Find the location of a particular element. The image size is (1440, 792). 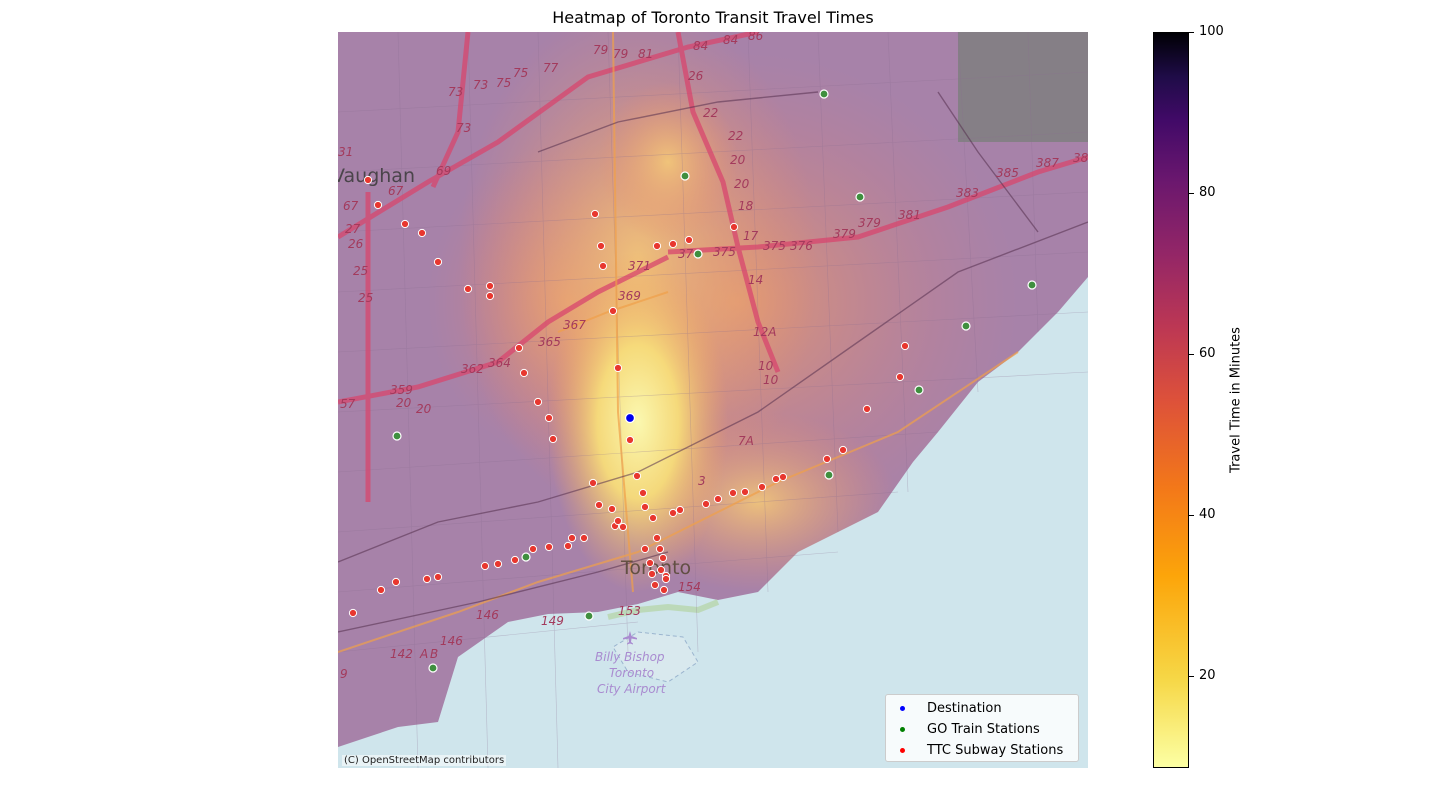

svg-text: 385 is located at coordinates (1007, 173).